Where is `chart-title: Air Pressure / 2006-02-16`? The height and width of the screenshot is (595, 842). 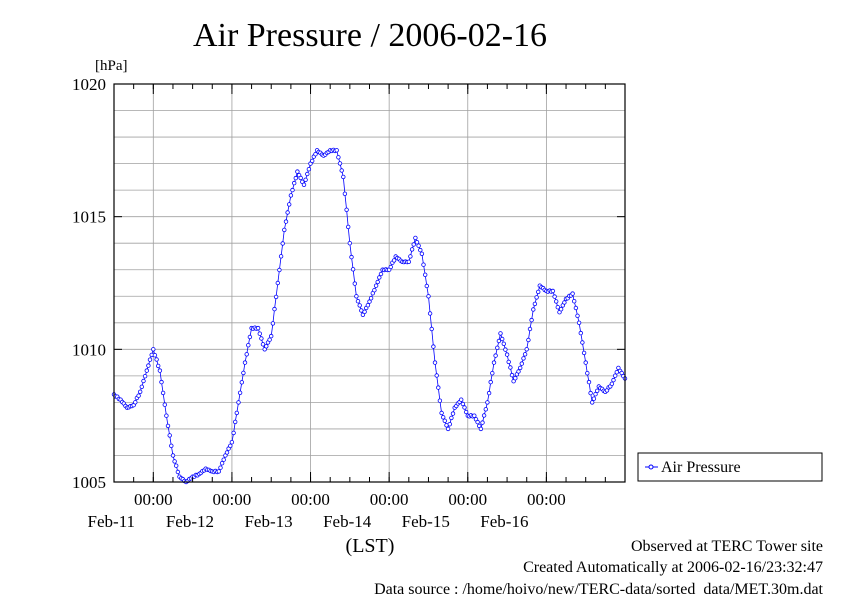
chart-title: Air Pressure / 2006-02-16 is located at coordinates (370, 35).